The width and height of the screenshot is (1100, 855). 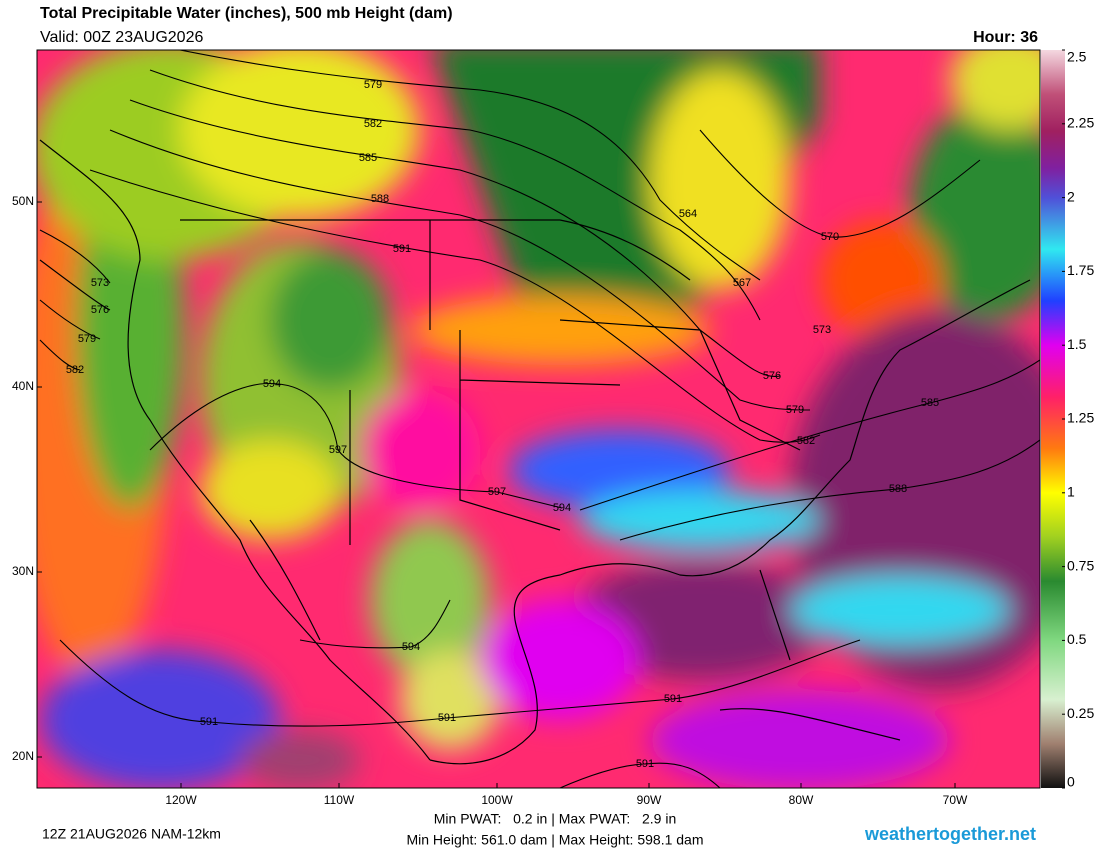 I want to click on colorbar-label: 0.75, so click(x=1080, y=565).